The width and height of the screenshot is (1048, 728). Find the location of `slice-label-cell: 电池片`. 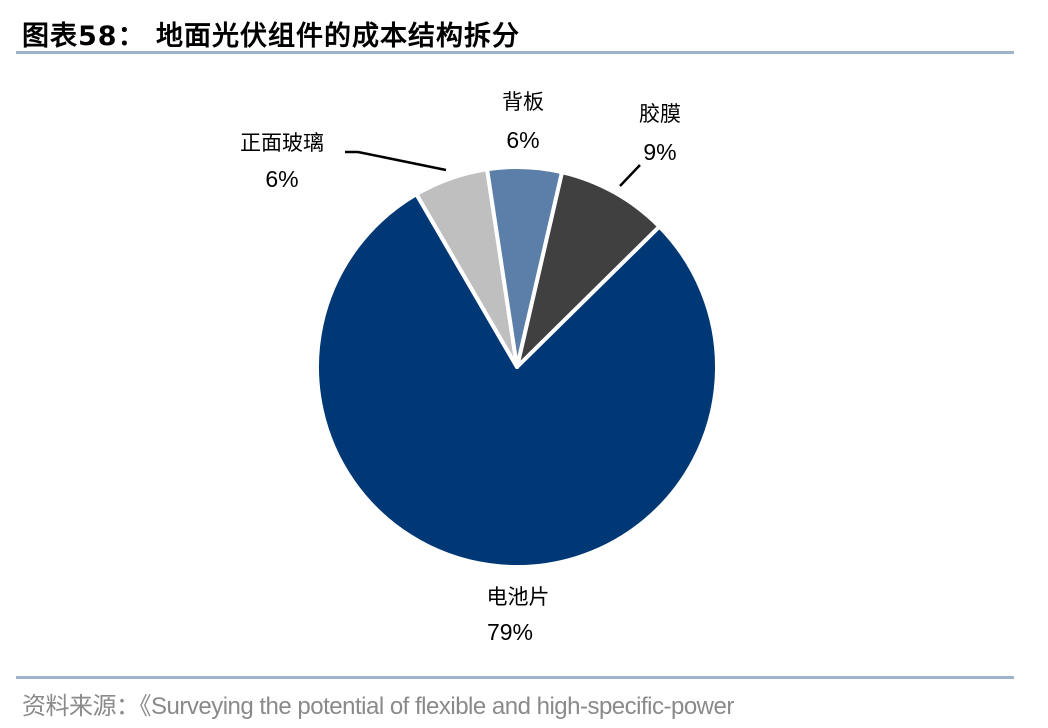

slice-label-cell: 电池片 is located at coordinates (518, 597).